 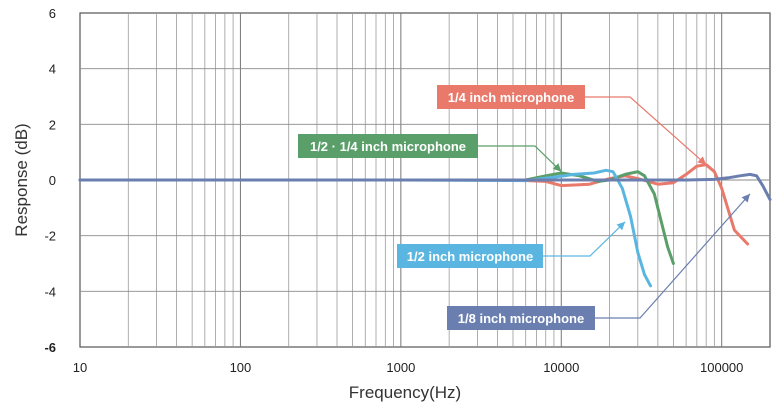 What do you see at coordinates (400, 367) in the screenshot?
I see `x-tick-label: 1000` at bounding box center [400, 367].